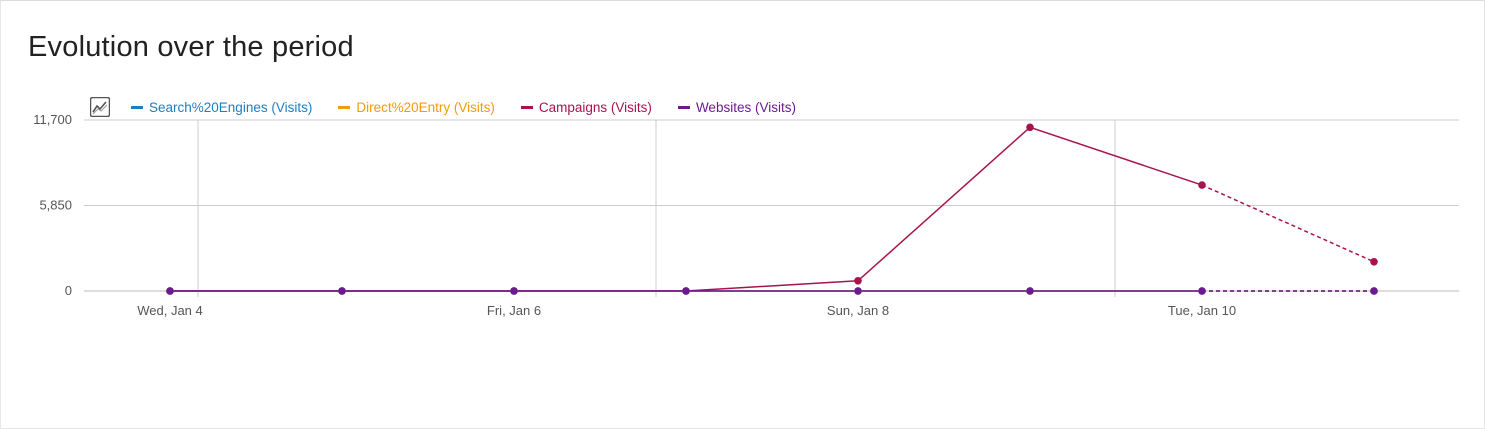  I want to click on page-title: Evolution over the period, so click(191, 47).